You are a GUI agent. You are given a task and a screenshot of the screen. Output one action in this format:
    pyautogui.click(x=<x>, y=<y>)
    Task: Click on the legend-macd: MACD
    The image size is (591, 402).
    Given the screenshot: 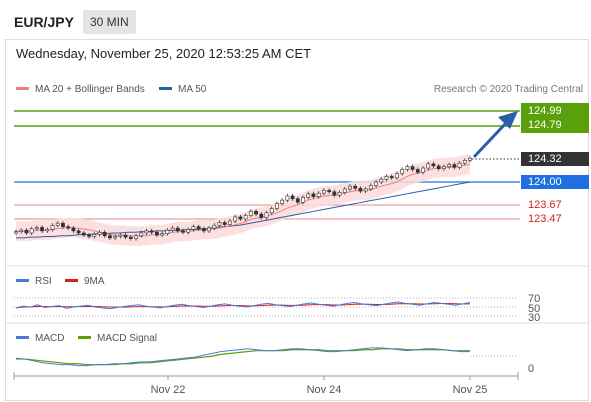 What is the action you would take?
    pyautogui.click(x=40, y=338)
    